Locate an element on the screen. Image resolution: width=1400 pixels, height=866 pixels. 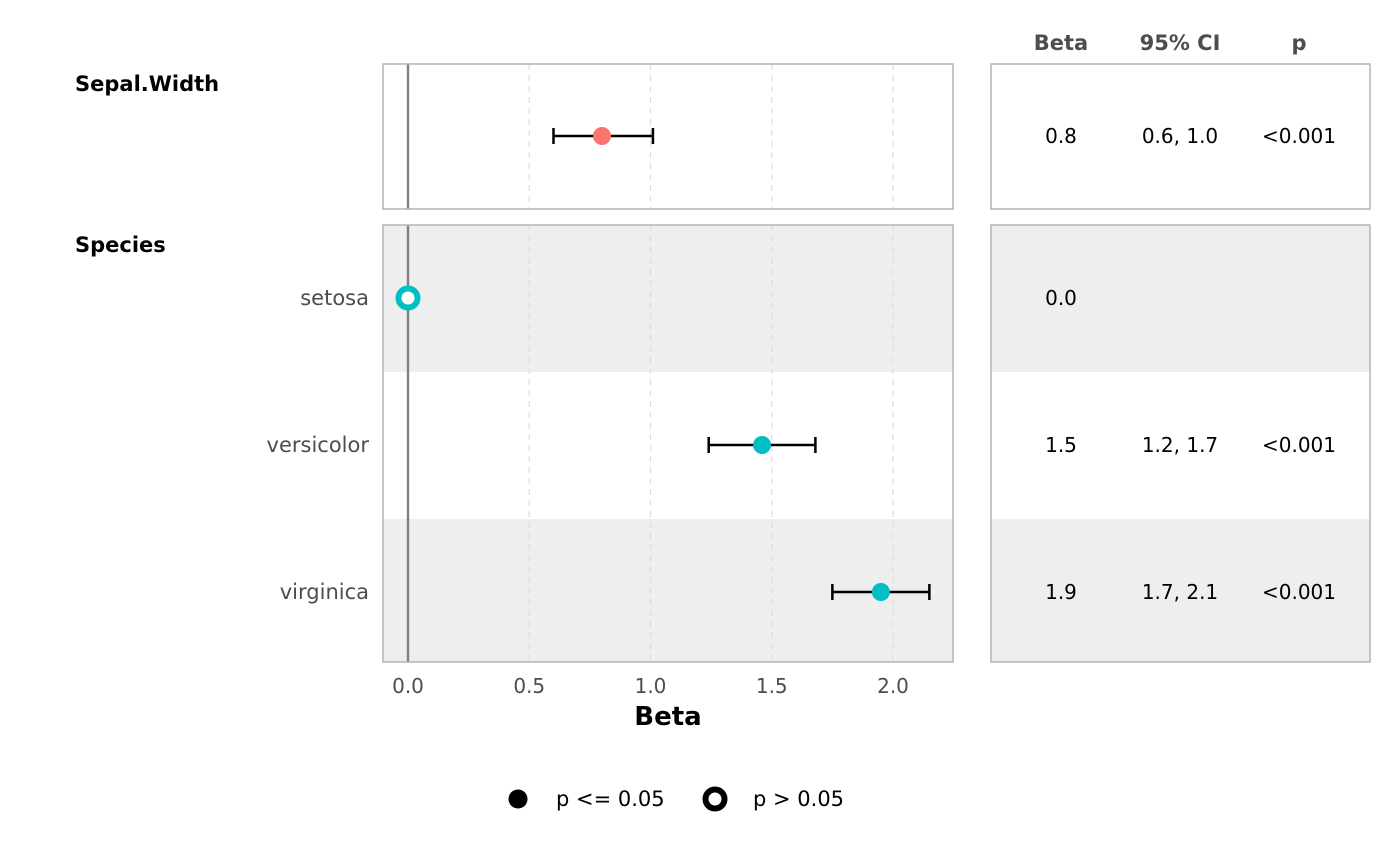
cell-ci: 1.7, 2.1 is located at coordinates (1180, 592).